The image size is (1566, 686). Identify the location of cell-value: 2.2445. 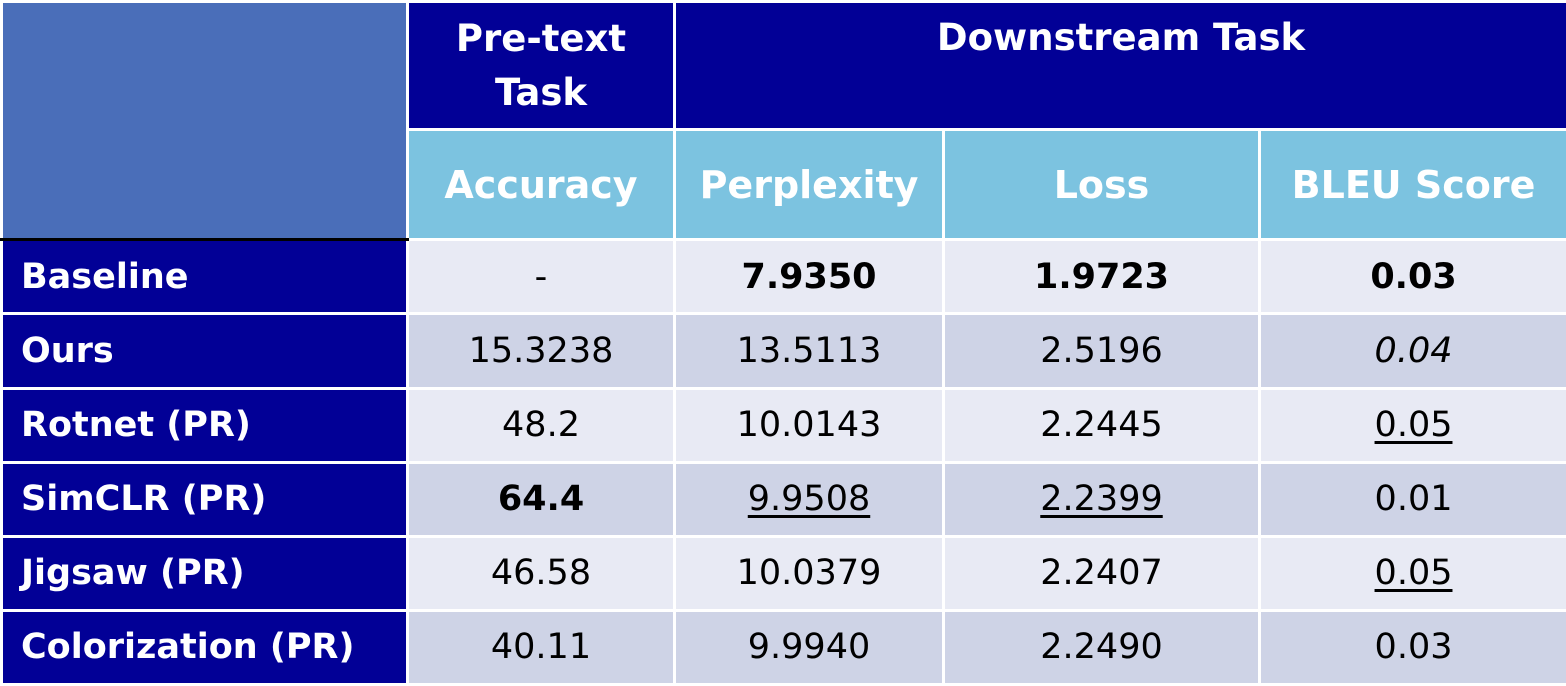
(1101, 425).